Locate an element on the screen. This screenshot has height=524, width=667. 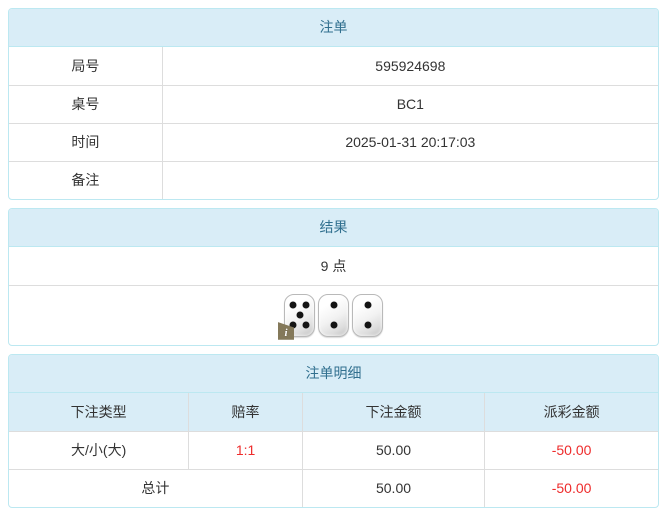
remark-value is located at coordinates (409, 179).